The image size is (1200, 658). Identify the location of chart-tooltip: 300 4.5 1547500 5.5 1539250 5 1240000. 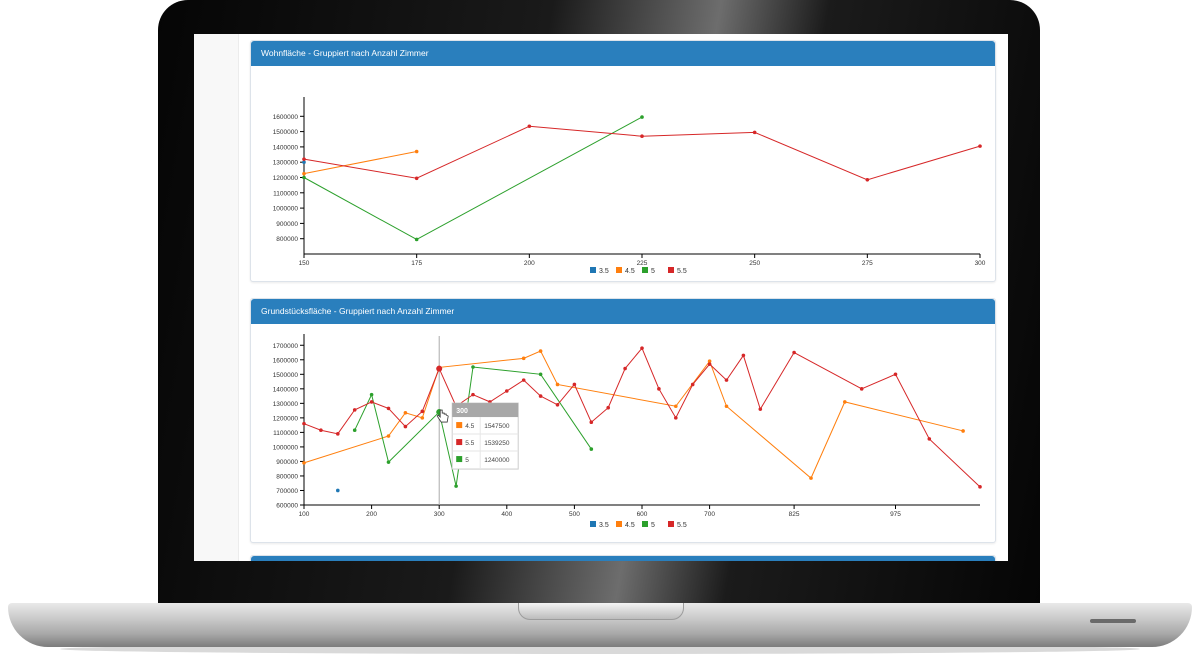
(485, 436).